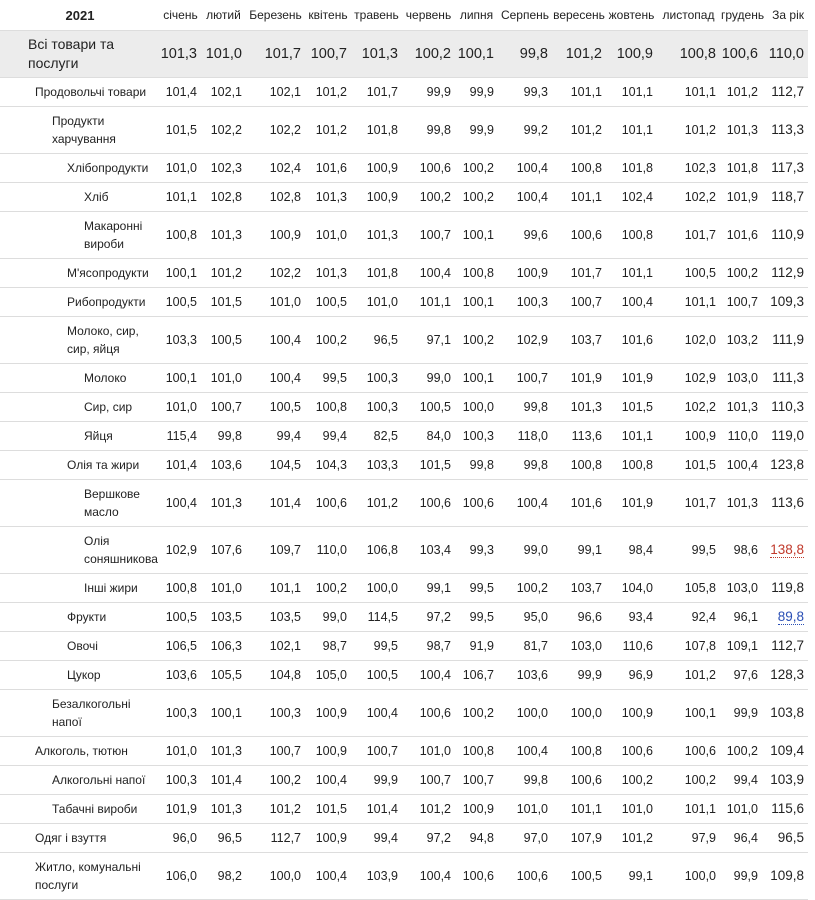 This screenshot has height=900, width=815. What do you see at coordinates (478, 675) in the screenshot?
I see `value: 106,7` at bounding box center [478, 675].